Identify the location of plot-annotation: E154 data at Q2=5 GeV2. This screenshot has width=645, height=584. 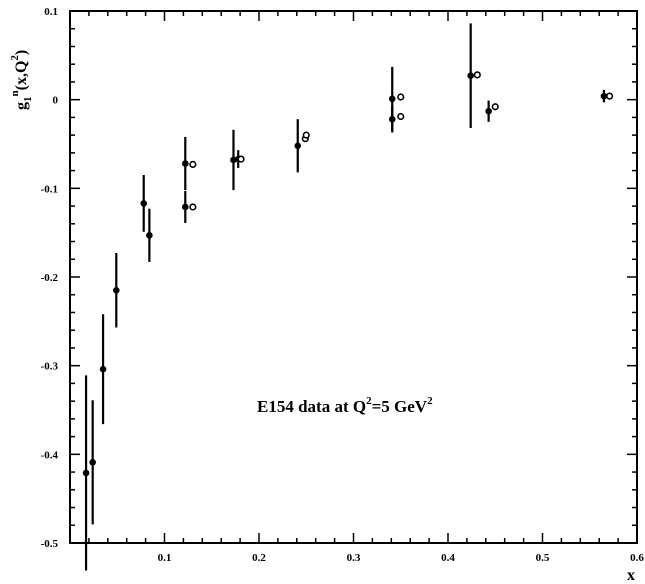
(345, 405).